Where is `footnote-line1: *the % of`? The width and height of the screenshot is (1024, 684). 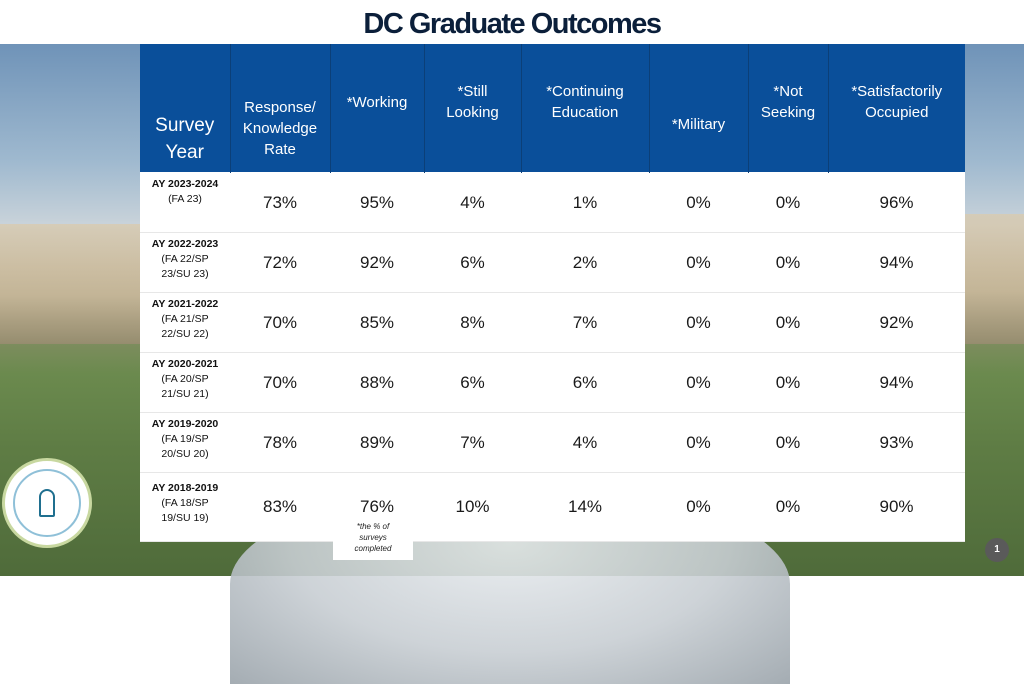 footnote-line1: *the % of is located at coordinates (373, 526).